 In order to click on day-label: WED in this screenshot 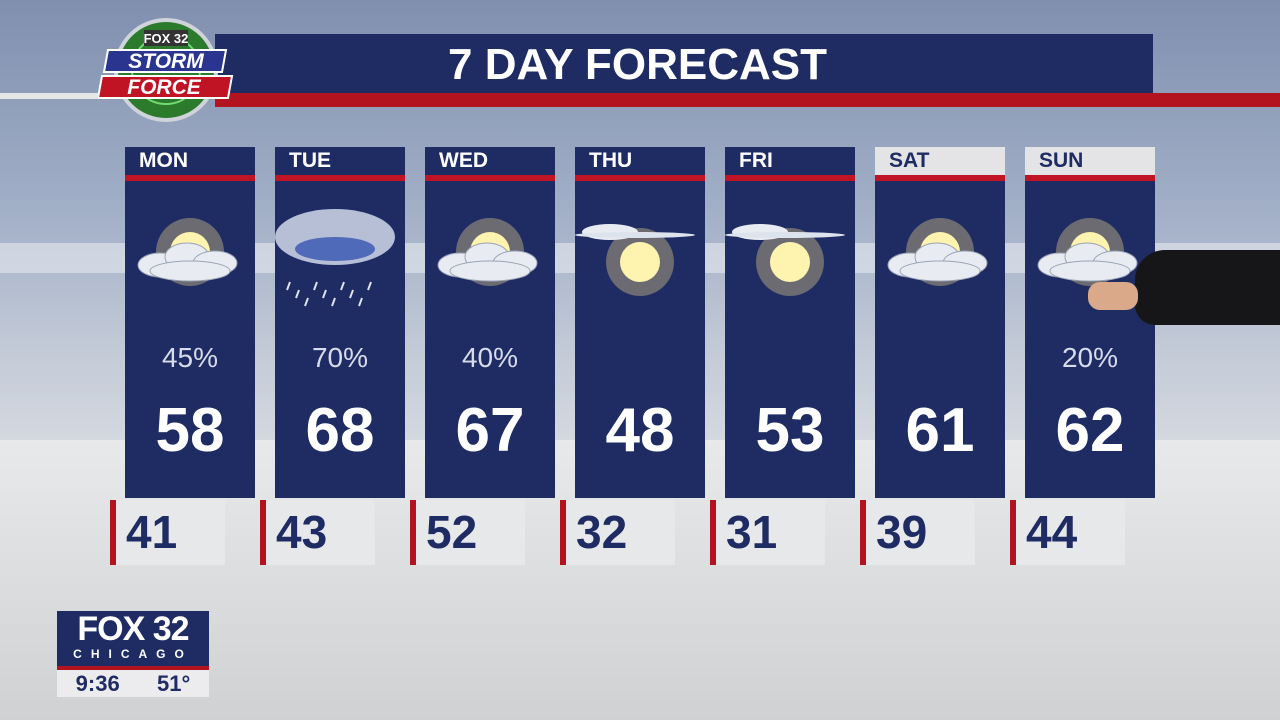, I will do `click(490, 164)`.